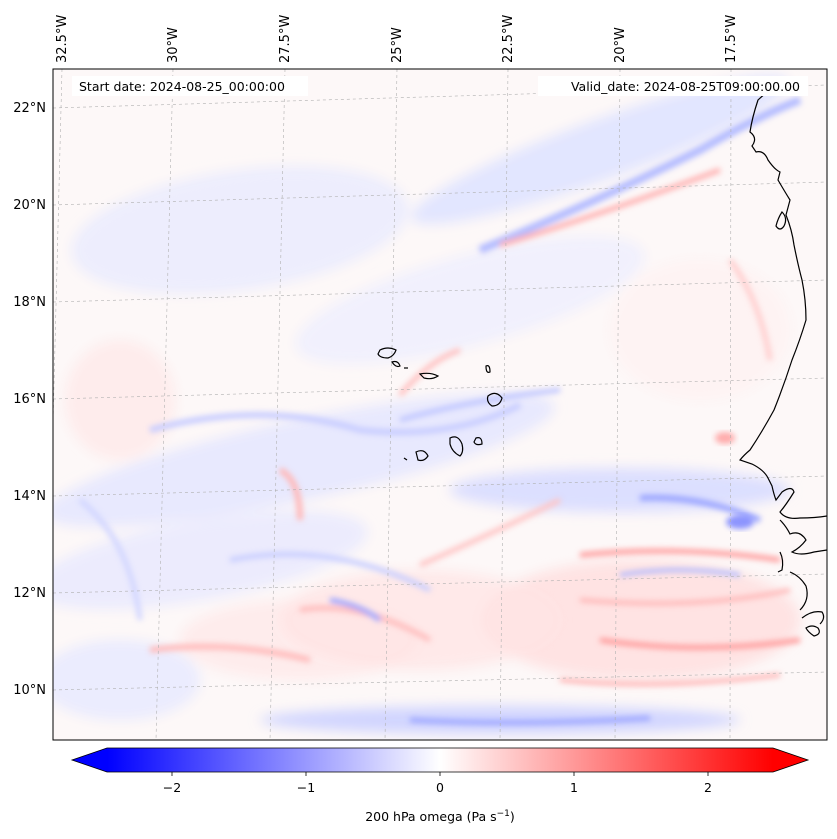 The height and width of the screenshot is (839, 837). I want to click on lon-label-20w: 20°W, so click(620, 45).